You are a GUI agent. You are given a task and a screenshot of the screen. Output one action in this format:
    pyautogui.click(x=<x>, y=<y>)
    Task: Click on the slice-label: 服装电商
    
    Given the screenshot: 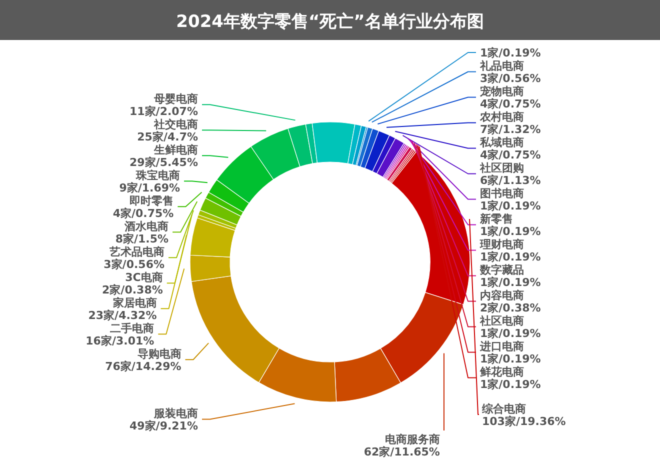 What is the action you would take?
    pyautogui.click(x=175, y=413)
    